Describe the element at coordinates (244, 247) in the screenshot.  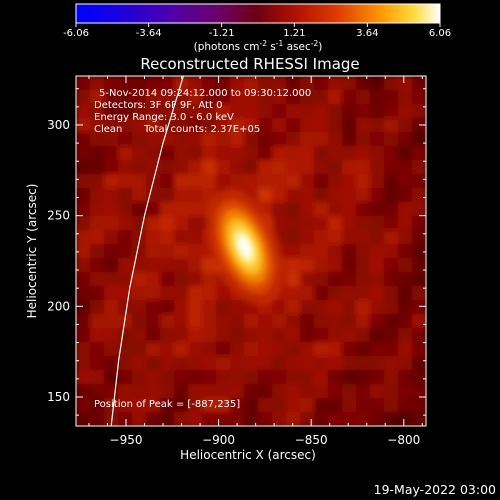
I see `source-contour` at that location.